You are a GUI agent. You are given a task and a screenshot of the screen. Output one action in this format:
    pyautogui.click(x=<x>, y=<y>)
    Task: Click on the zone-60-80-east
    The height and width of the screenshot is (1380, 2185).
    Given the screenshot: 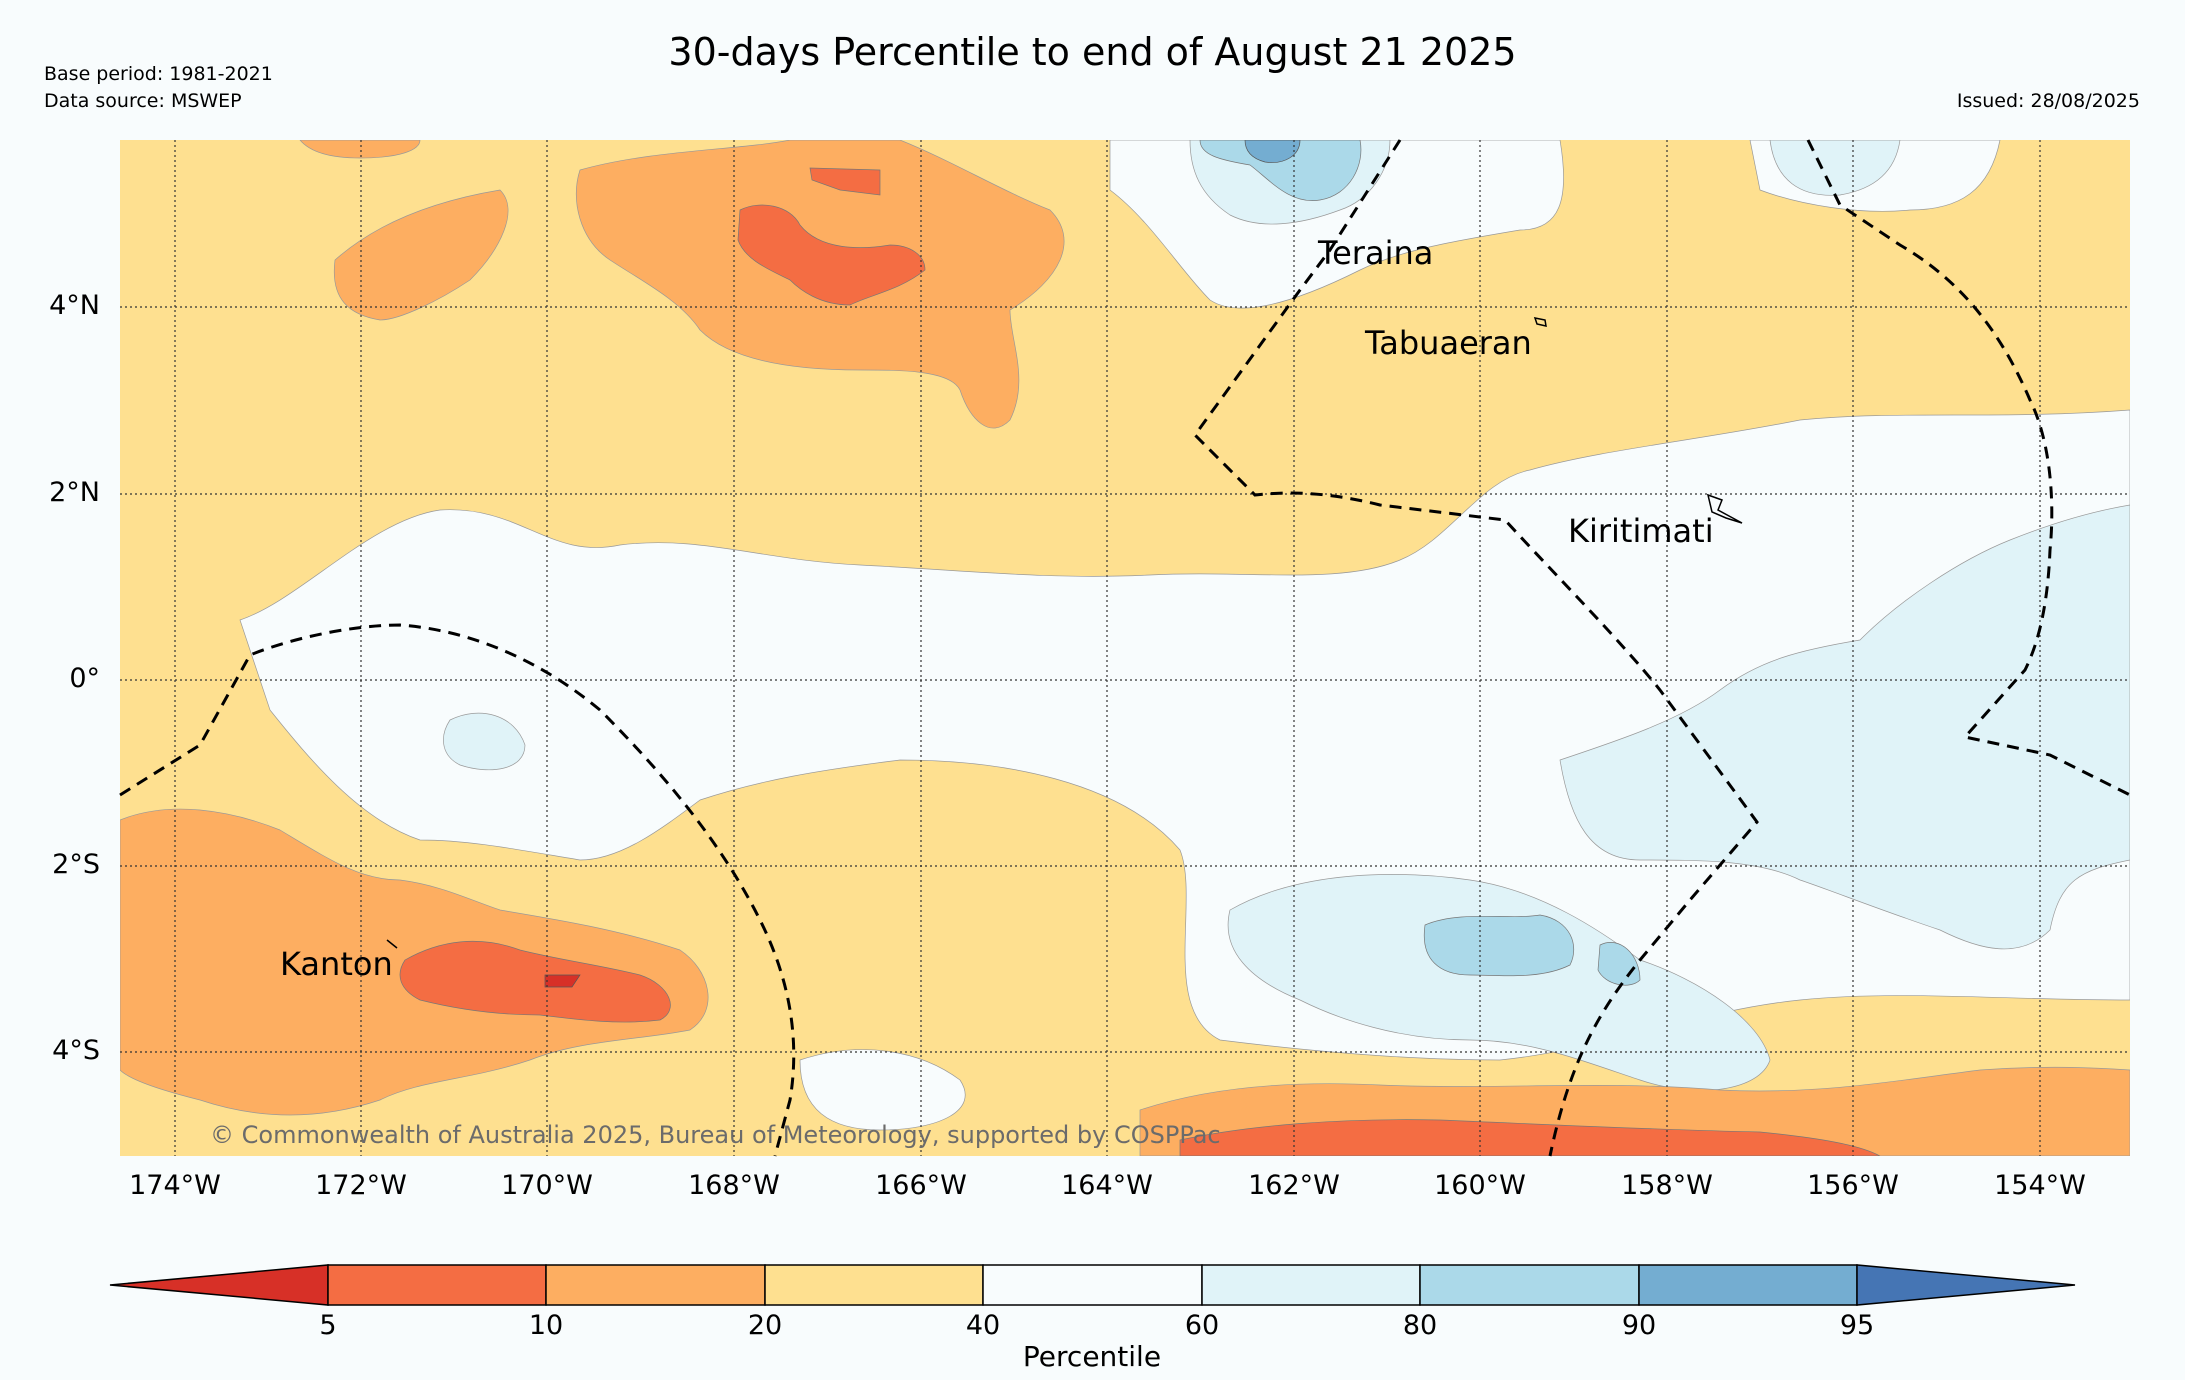 What is the action you would take?
    pyautogui.click(x=1844, y=727)
    